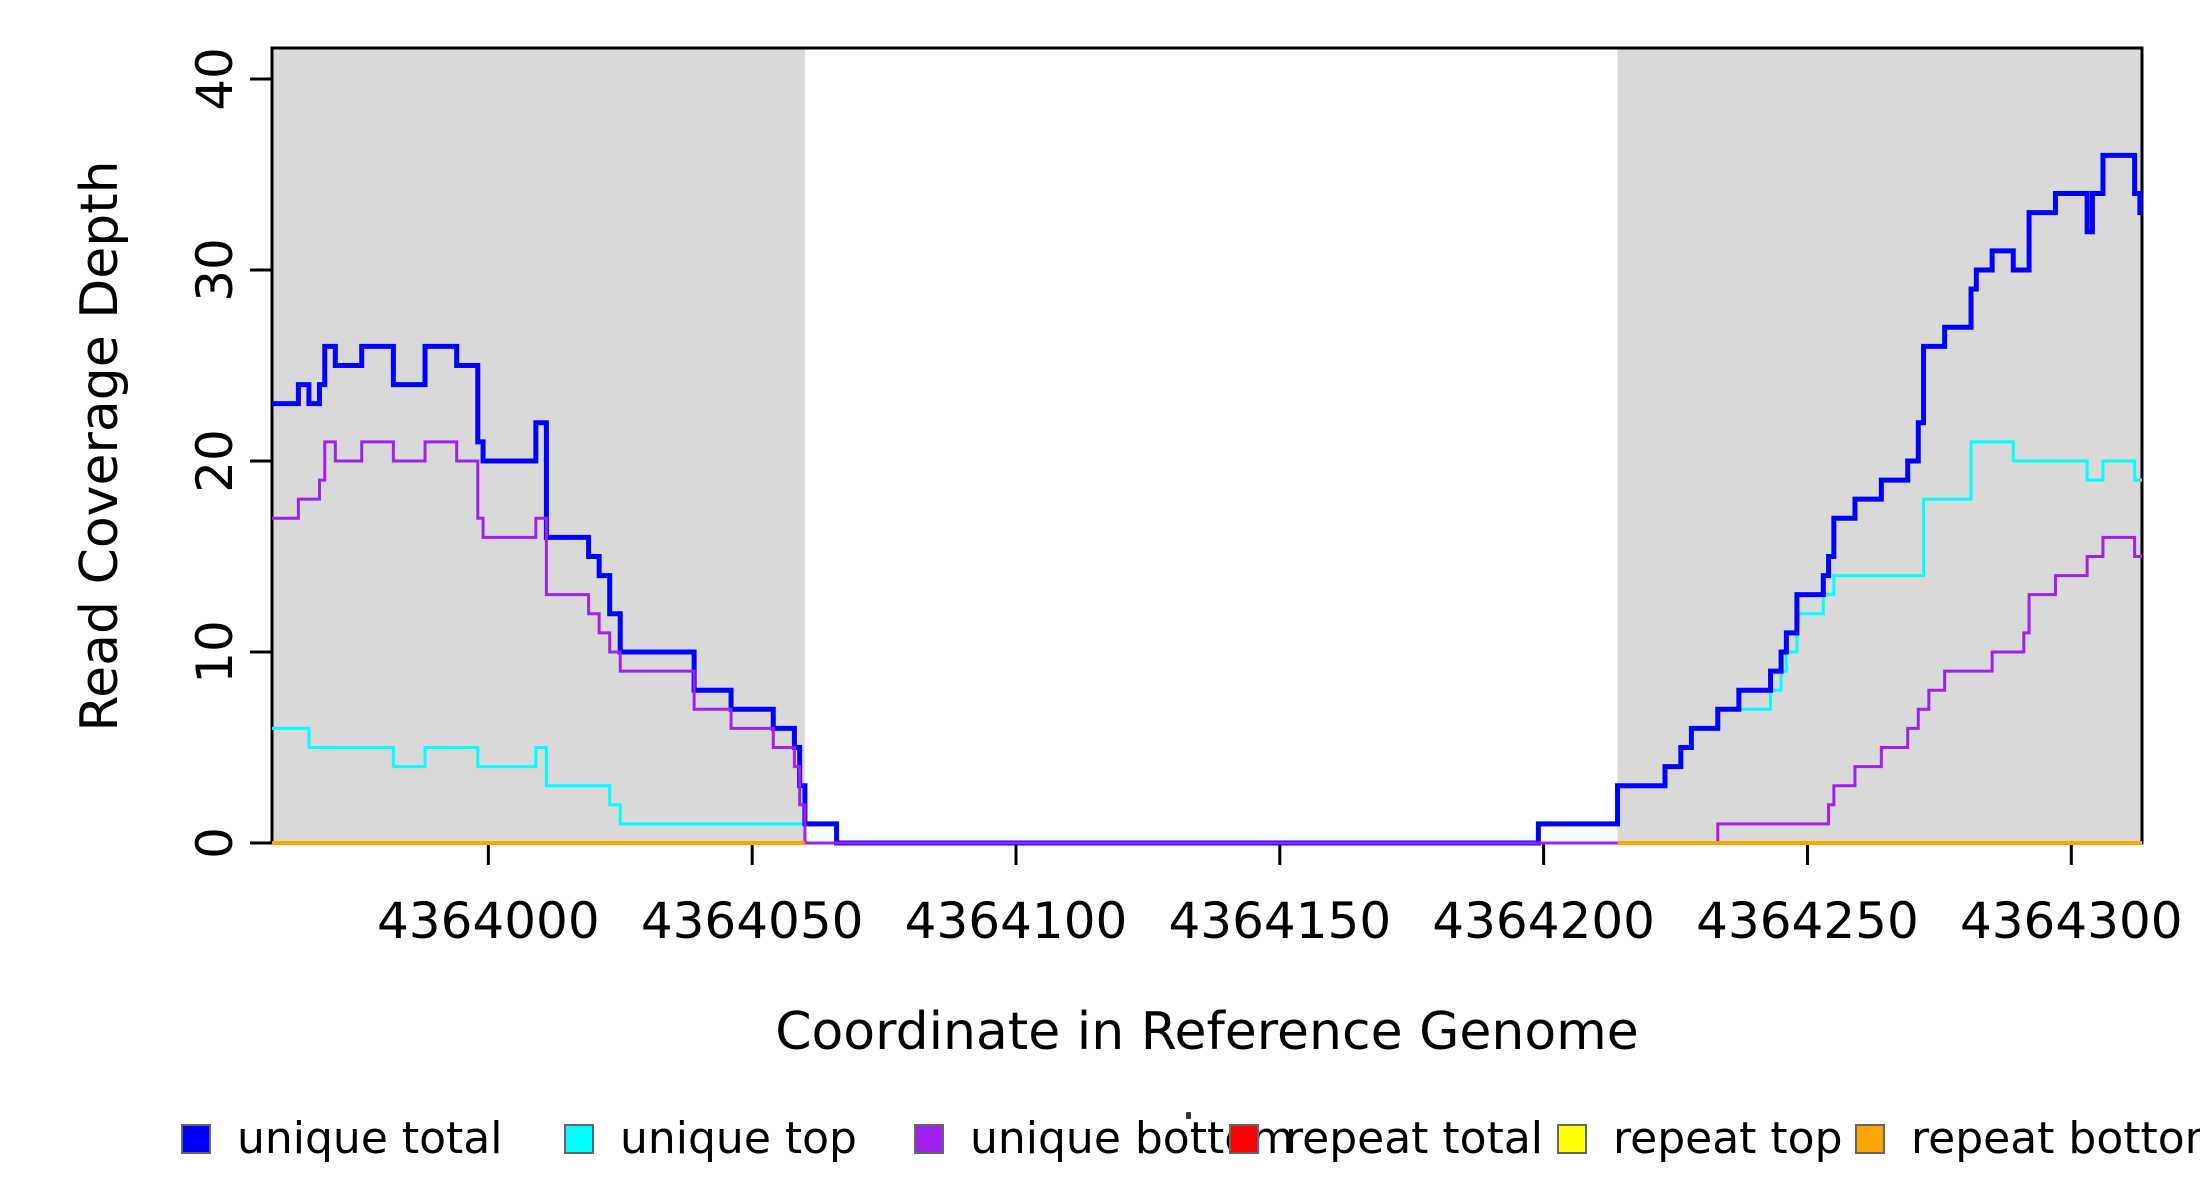 The height and width of the screenshot is (1200, 2200). What do you see at coordinates (1188, 1115) in the screenshot?
I see `legend-artifact-dot` at bounding box center [1188, 1115].